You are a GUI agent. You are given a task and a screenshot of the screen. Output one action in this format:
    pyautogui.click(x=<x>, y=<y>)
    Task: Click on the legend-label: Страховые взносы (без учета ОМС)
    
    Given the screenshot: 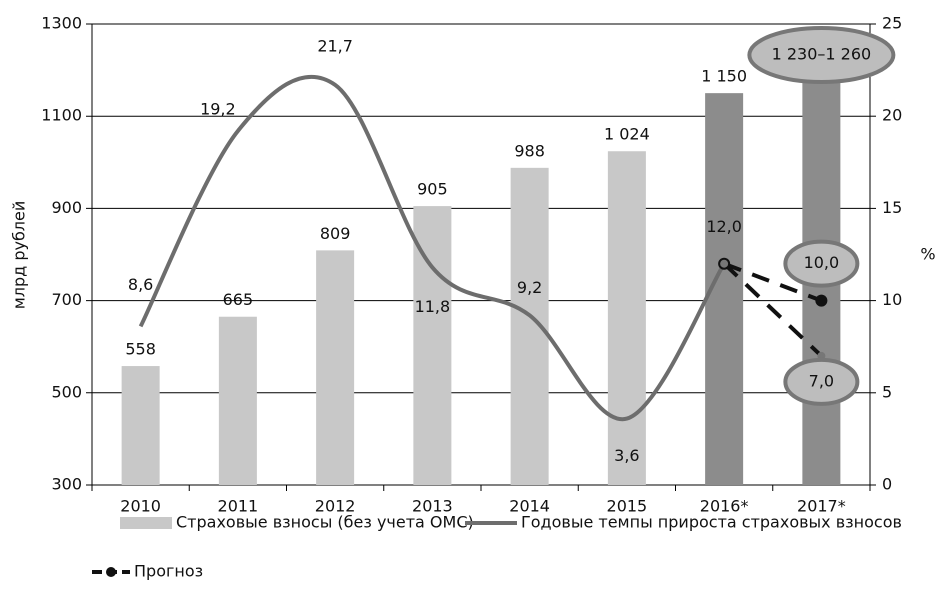 What is the action you would take?
    pyautogui.click(x=325, y=522)
    